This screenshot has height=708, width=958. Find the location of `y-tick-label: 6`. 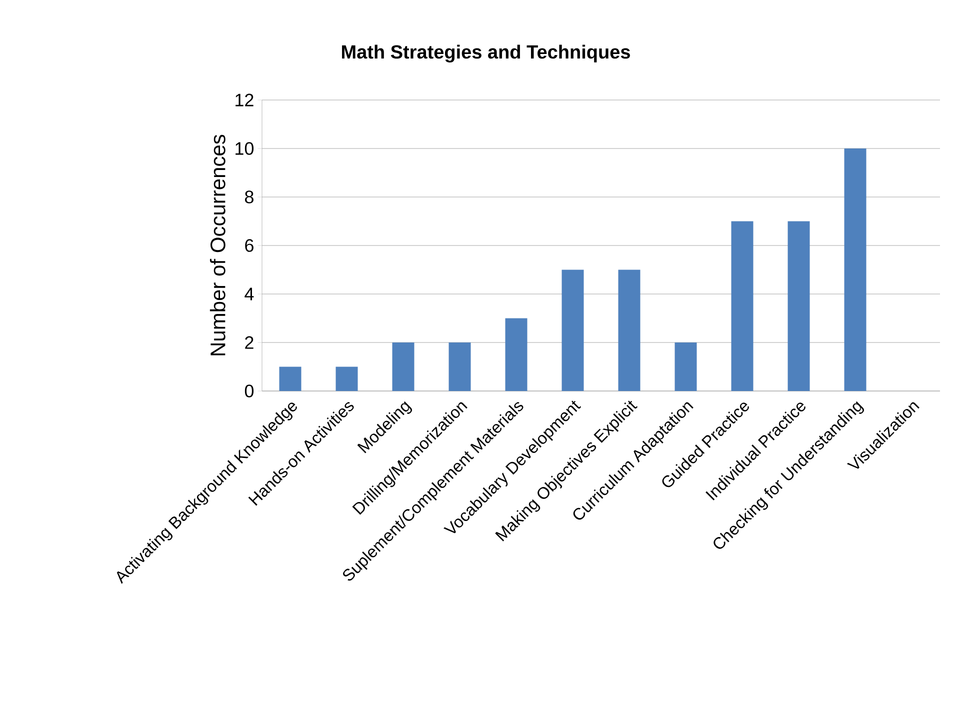

y-tick-label: 6 is located at coordinates (249, 245).